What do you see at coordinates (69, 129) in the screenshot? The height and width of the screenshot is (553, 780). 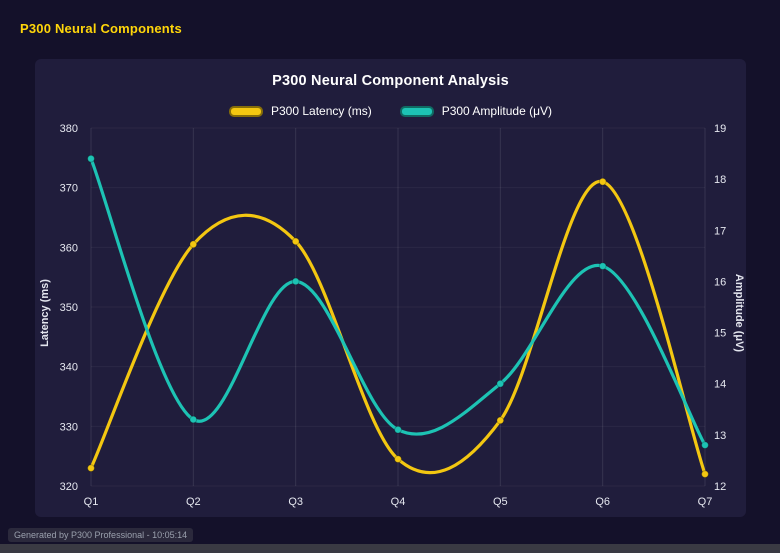 I see `svg-text: 380` at bounding box center [69, 129].